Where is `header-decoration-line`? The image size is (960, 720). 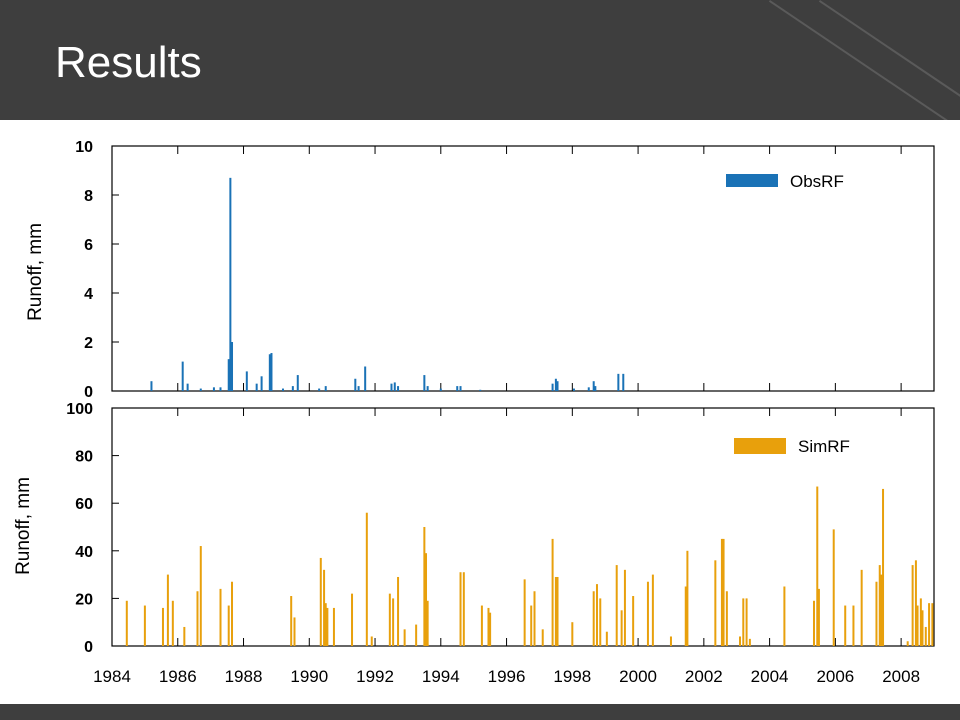
header-decoration-line is located at coordinates (889, 60).